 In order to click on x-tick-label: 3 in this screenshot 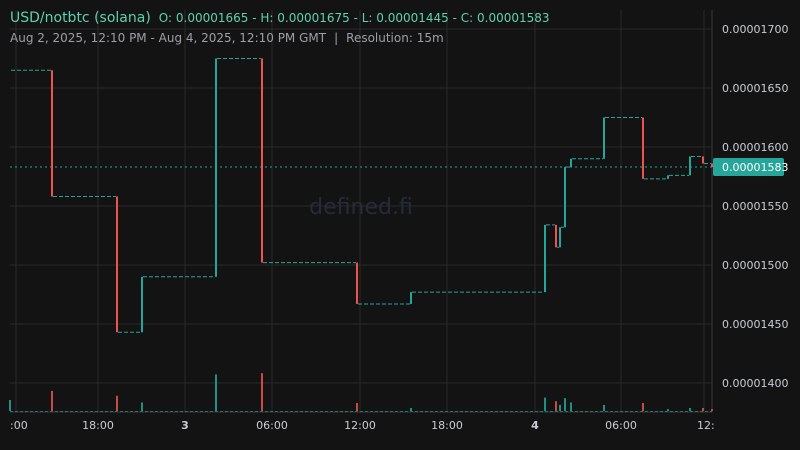, I will do `click(185, 425)`.